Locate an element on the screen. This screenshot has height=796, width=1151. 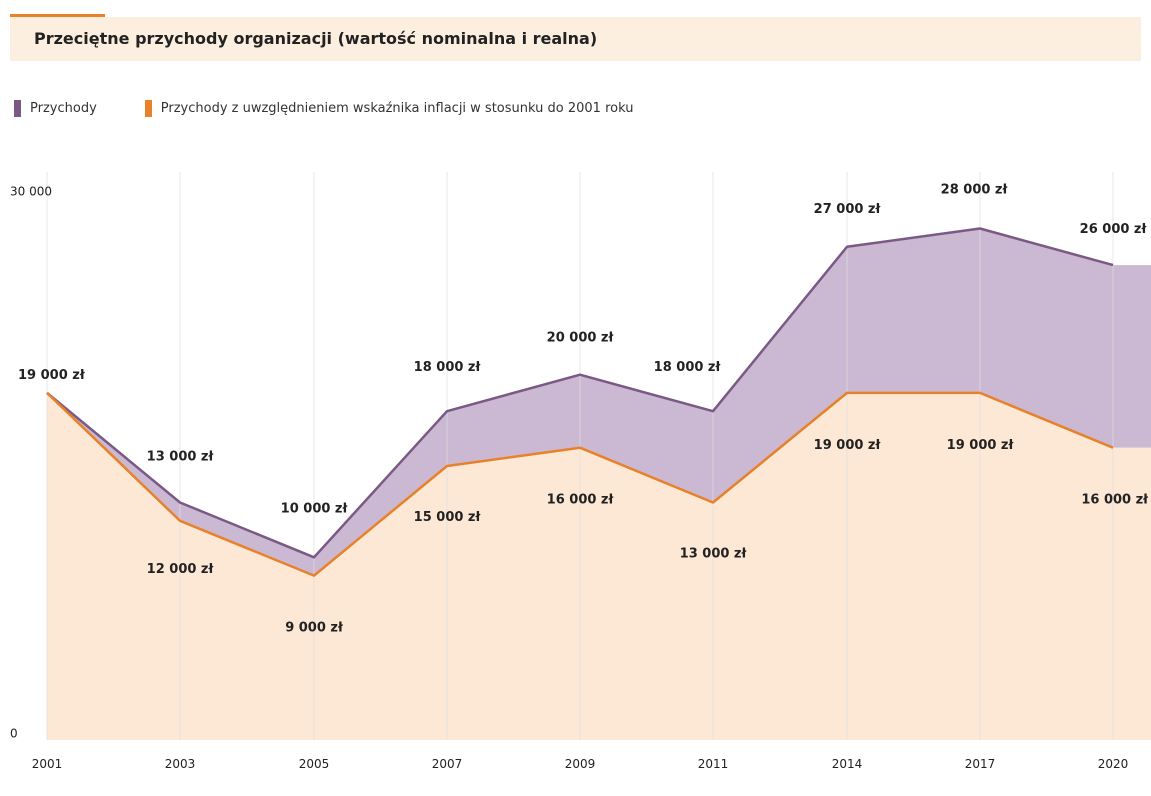
data-label-przychody: 13 000 zł is located at coordinates (181, 457).